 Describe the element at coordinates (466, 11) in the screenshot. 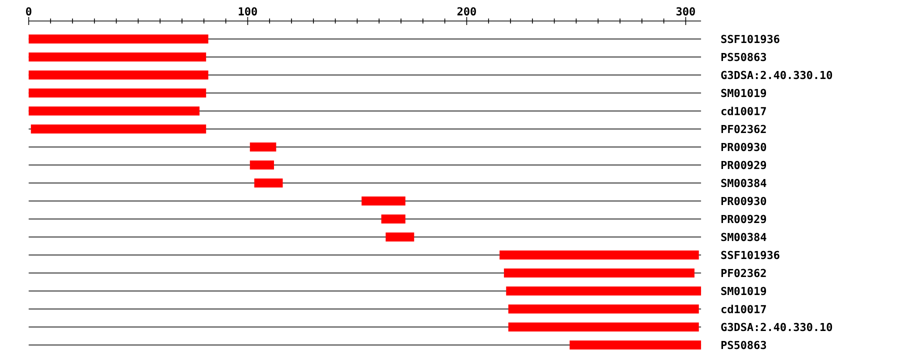

I see `x-tick-label: 200` at that location.